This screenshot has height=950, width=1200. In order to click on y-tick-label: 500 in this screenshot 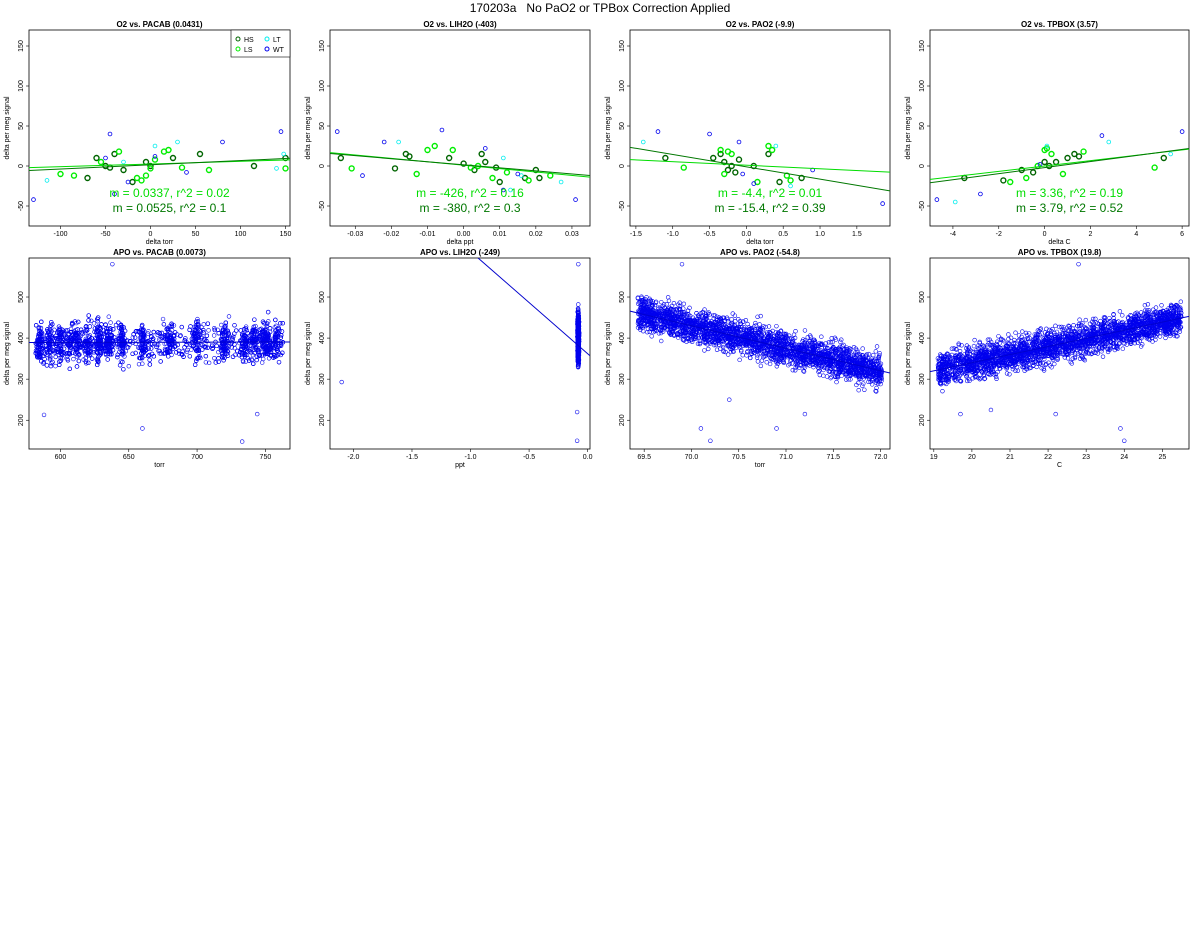, I will do `click(322, 297)`.